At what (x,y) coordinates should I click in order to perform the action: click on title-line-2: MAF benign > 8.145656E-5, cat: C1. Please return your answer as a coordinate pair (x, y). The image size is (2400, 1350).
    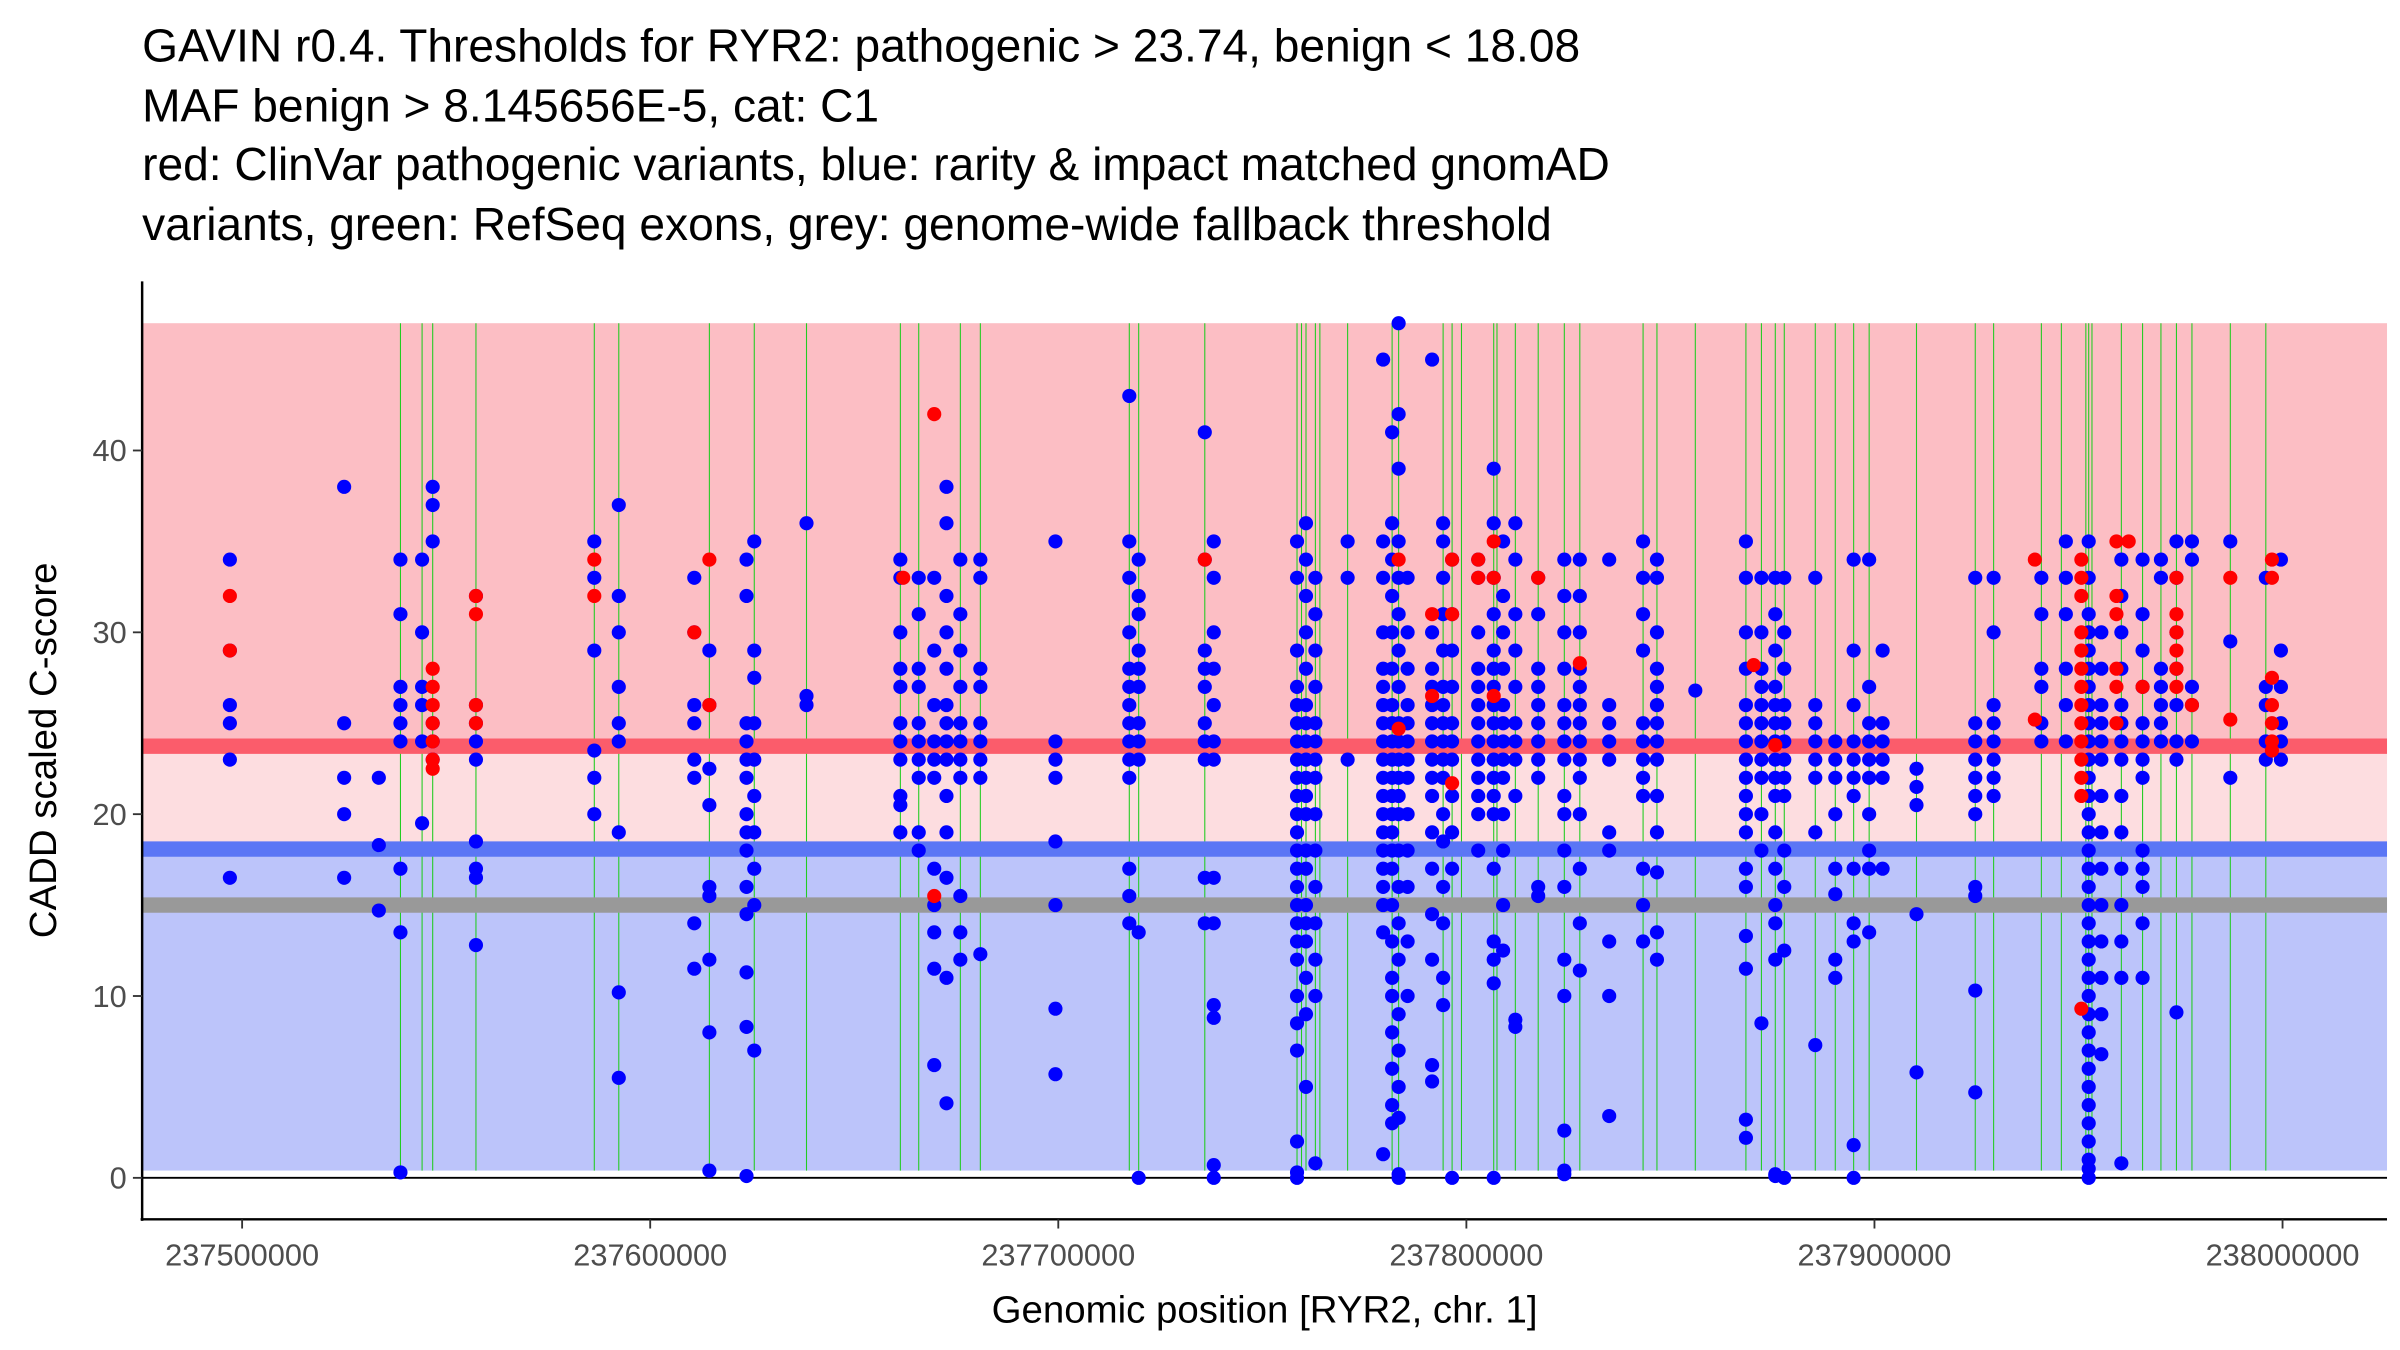
    Looking at the image, I should click on (510, 105).